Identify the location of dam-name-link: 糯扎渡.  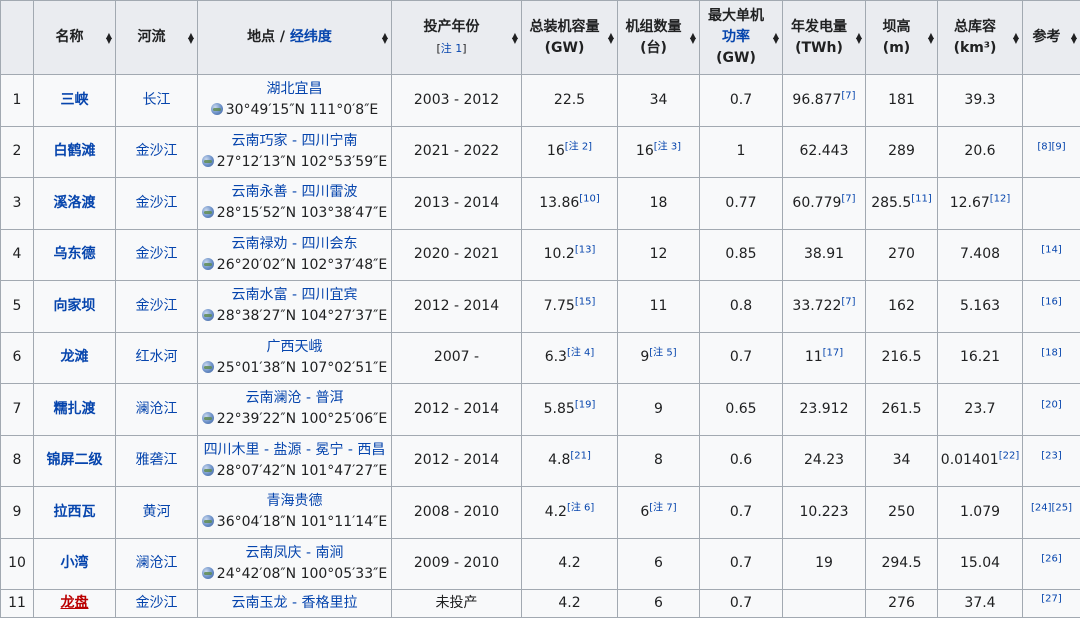
(75, 409).